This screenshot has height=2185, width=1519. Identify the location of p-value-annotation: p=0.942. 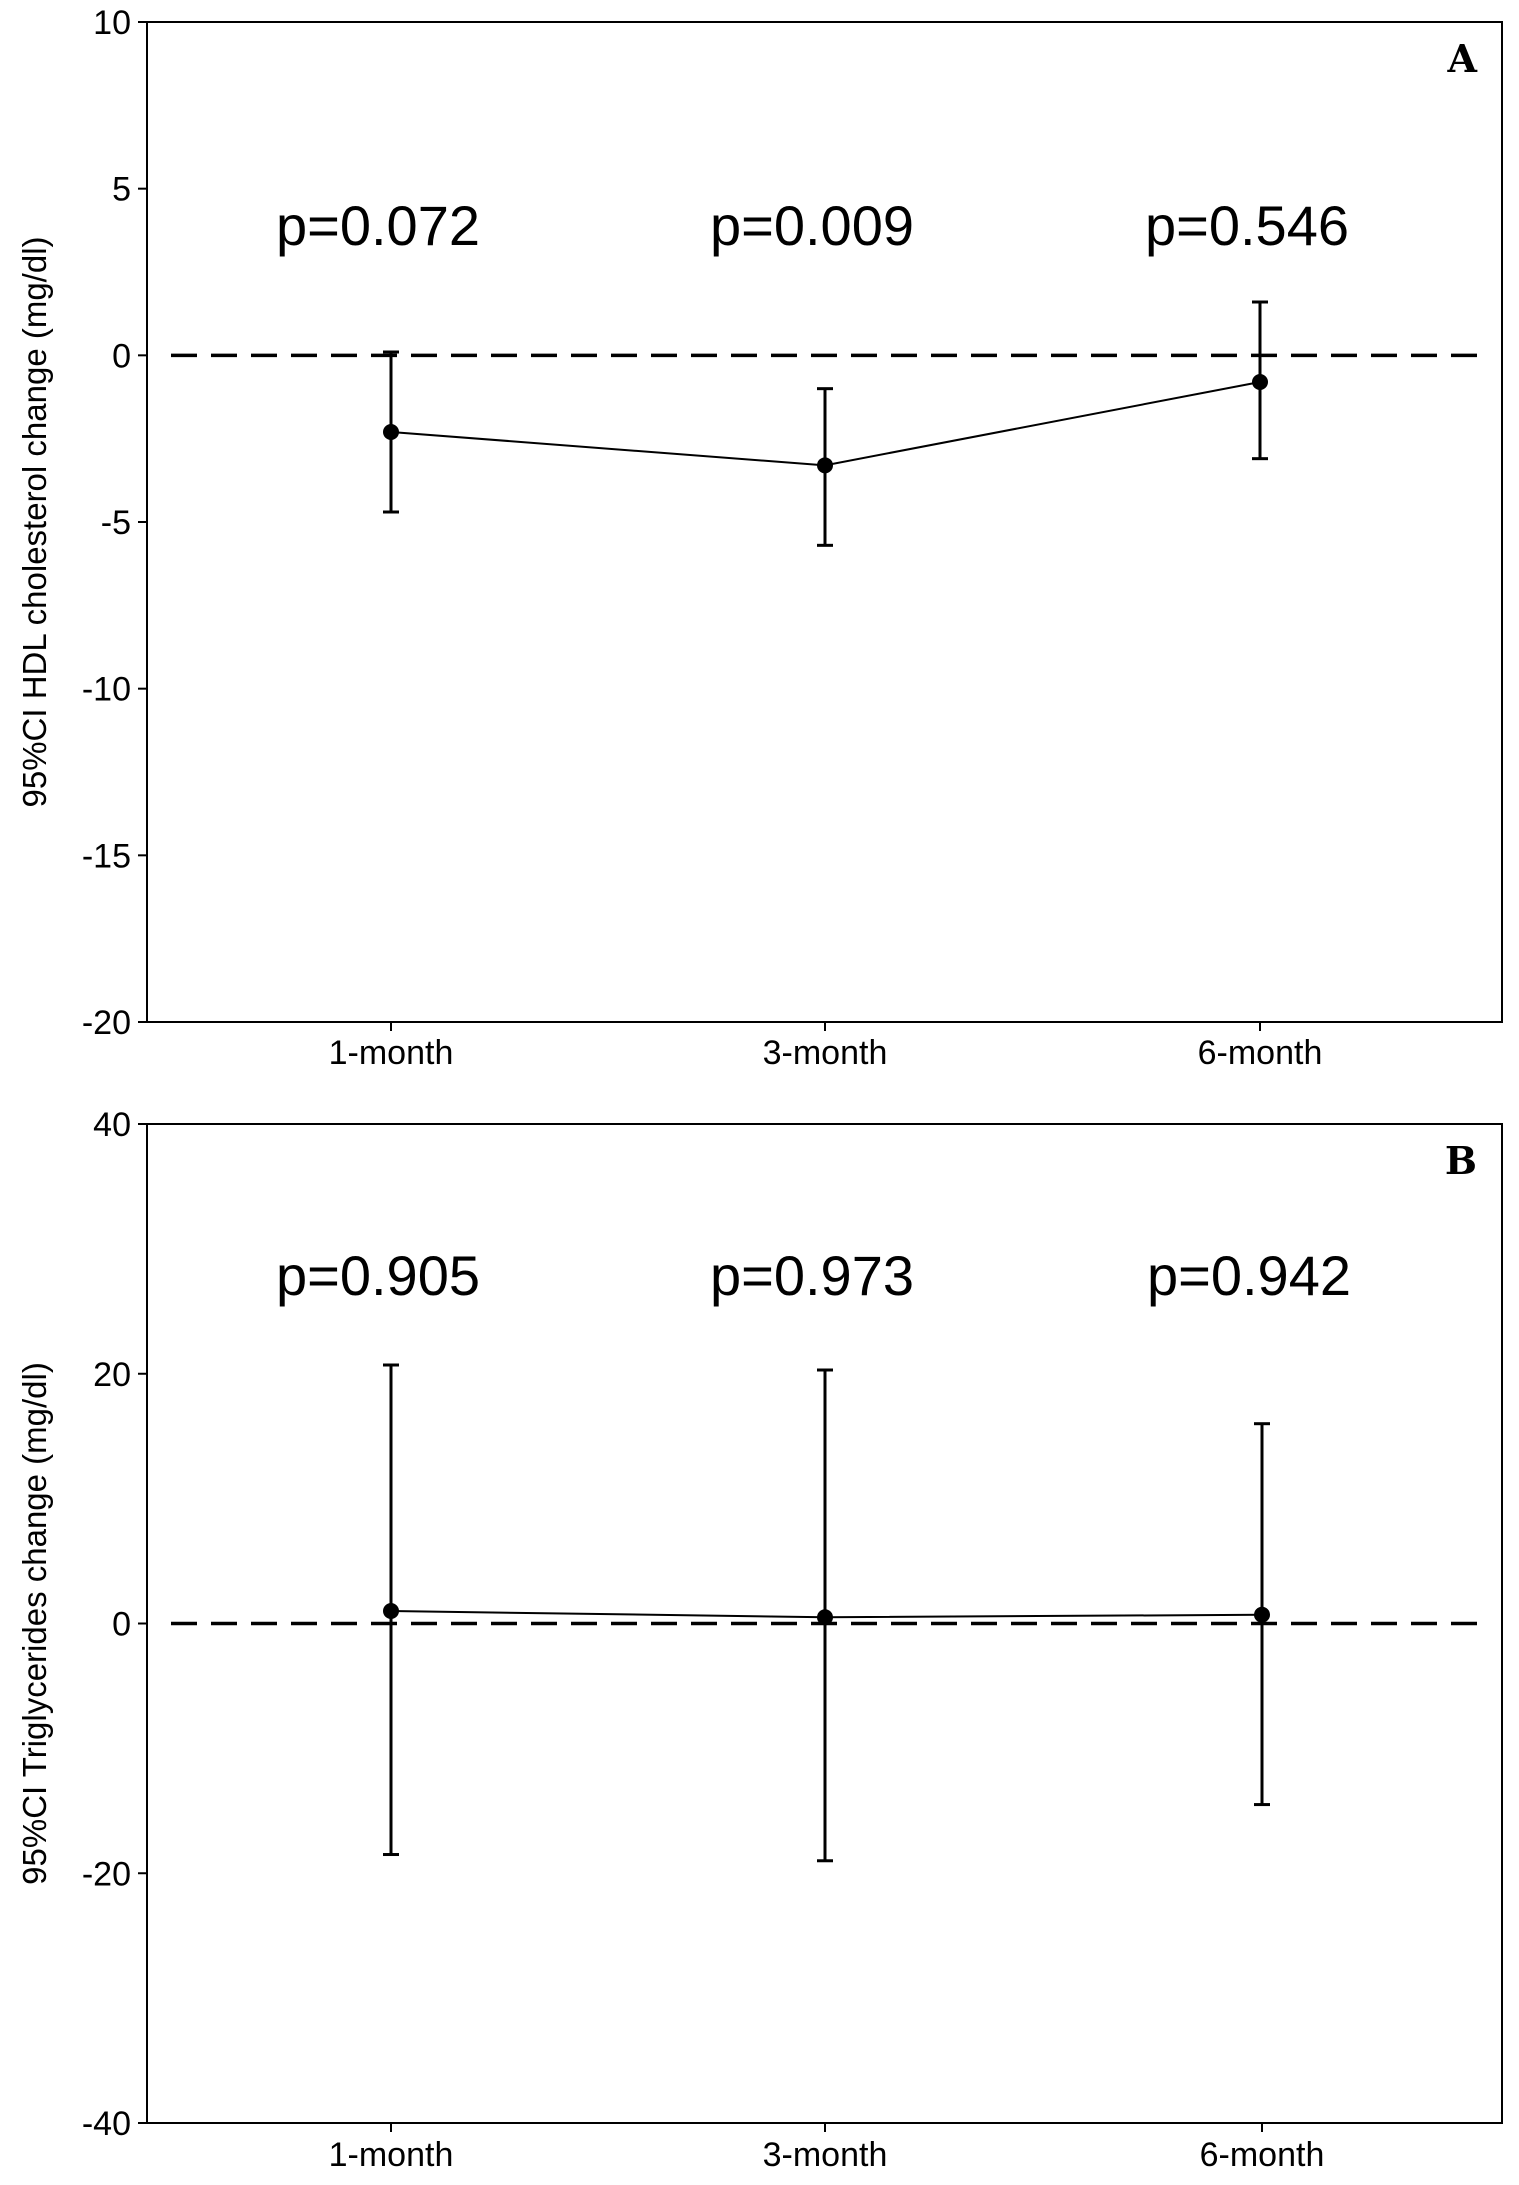
(1249, 1275).